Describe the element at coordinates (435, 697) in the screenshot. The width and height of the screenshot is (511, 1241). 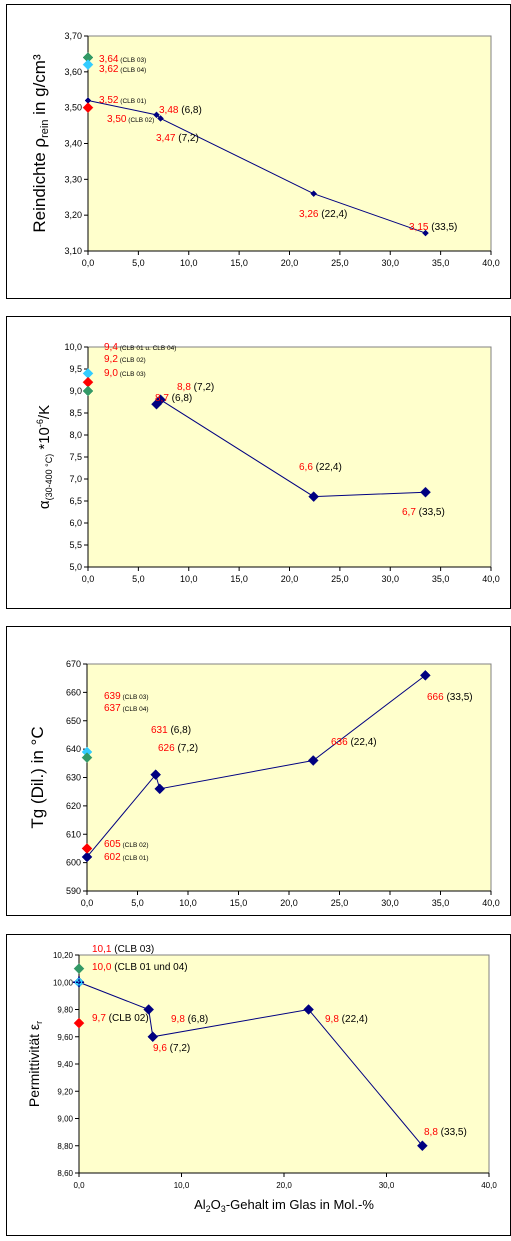
I see `data-label-value: 666` at that location.